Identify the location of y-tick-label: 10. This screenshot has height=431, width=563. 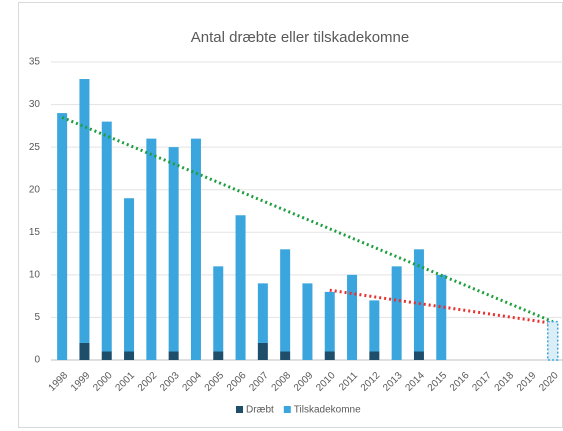
(35, 274).